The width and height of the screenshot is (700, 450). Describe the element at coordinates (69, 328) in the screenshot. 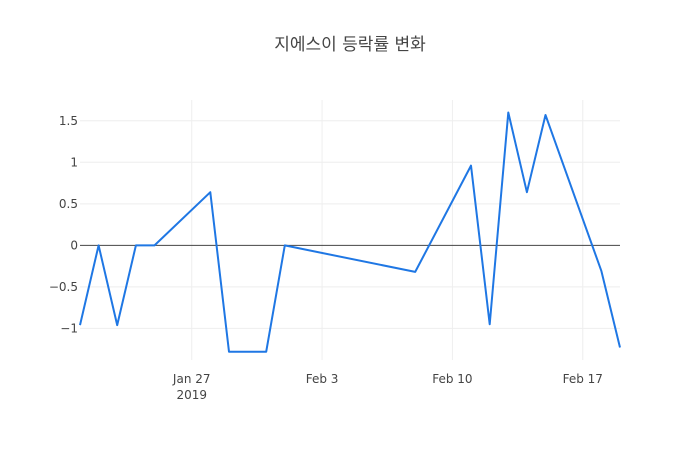

I see `y-tick-label: −1` at that location.